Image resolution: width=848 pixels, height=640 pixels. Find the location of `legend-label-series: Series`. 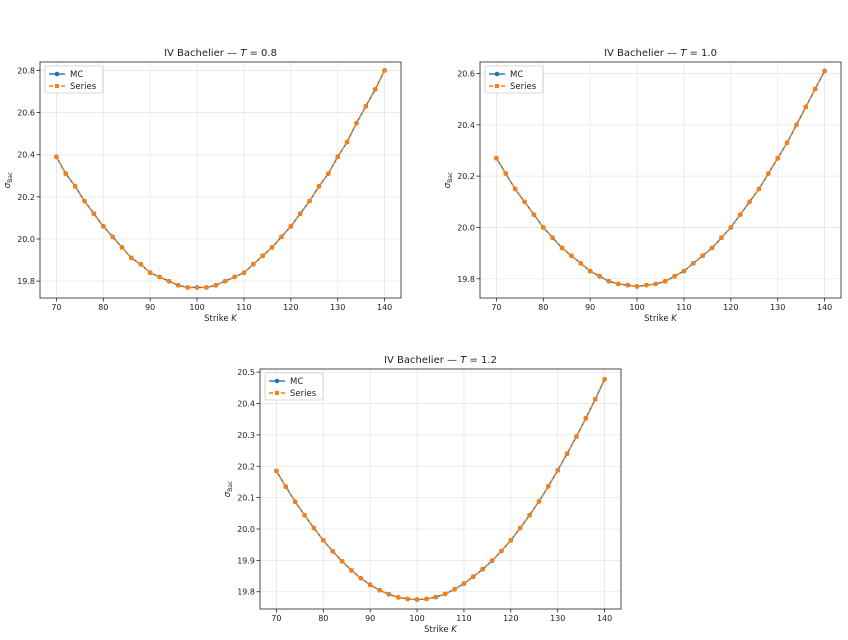

legend-label-series: Series is located at coordinates (83, 87).